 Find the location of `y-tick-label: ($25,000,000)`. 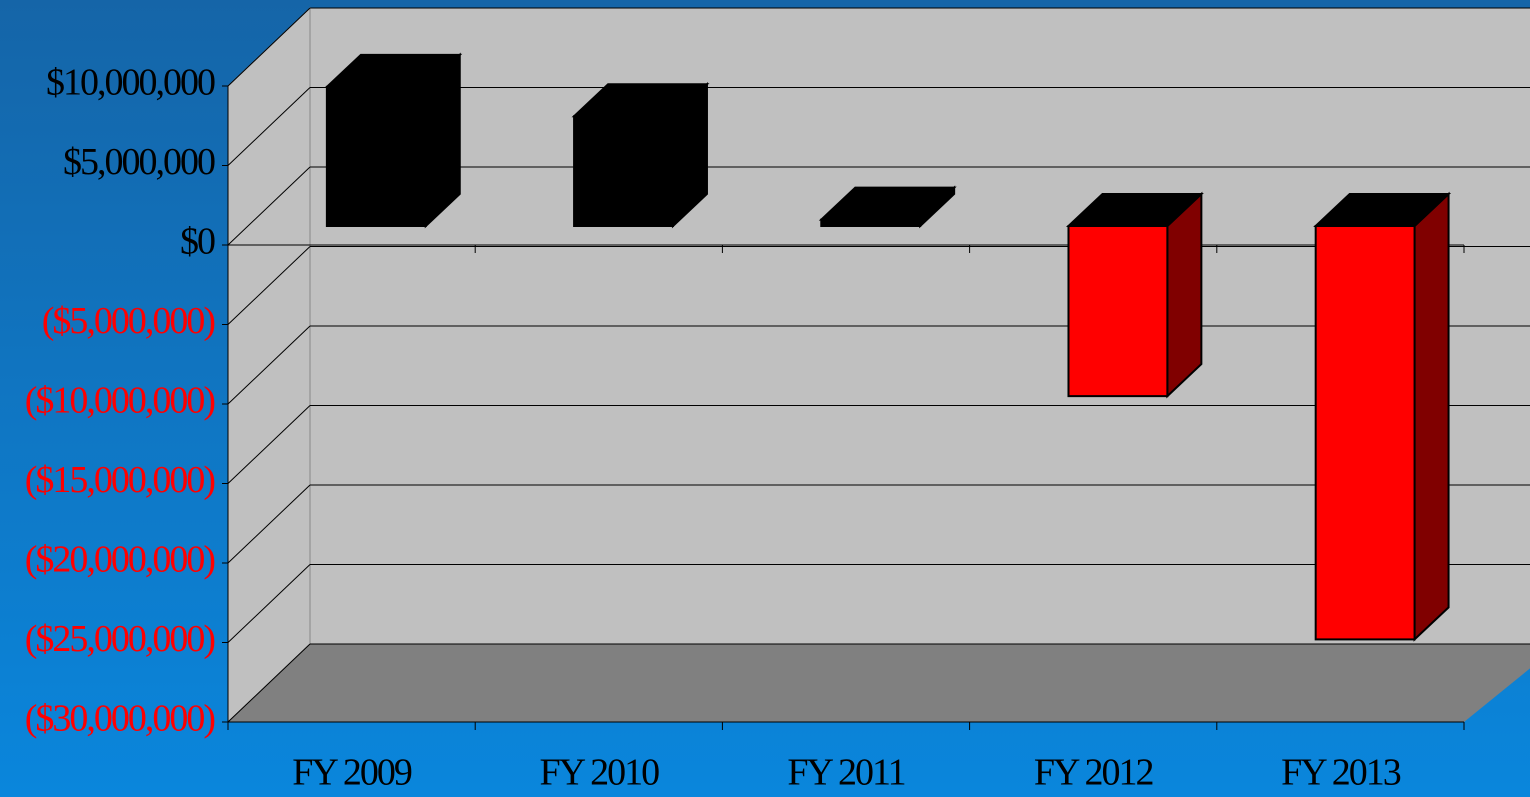

y-tick-label: ($25,000,000) is located at coordinates (120, 639).